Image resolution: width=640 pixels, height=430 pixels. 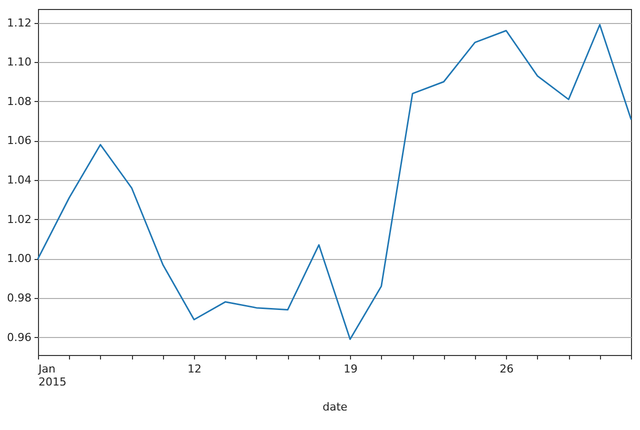 What do you see at coordinates (195, 369) in the screenshot?
I see `x-tick-label: 12` at bounding box center [195, 369].